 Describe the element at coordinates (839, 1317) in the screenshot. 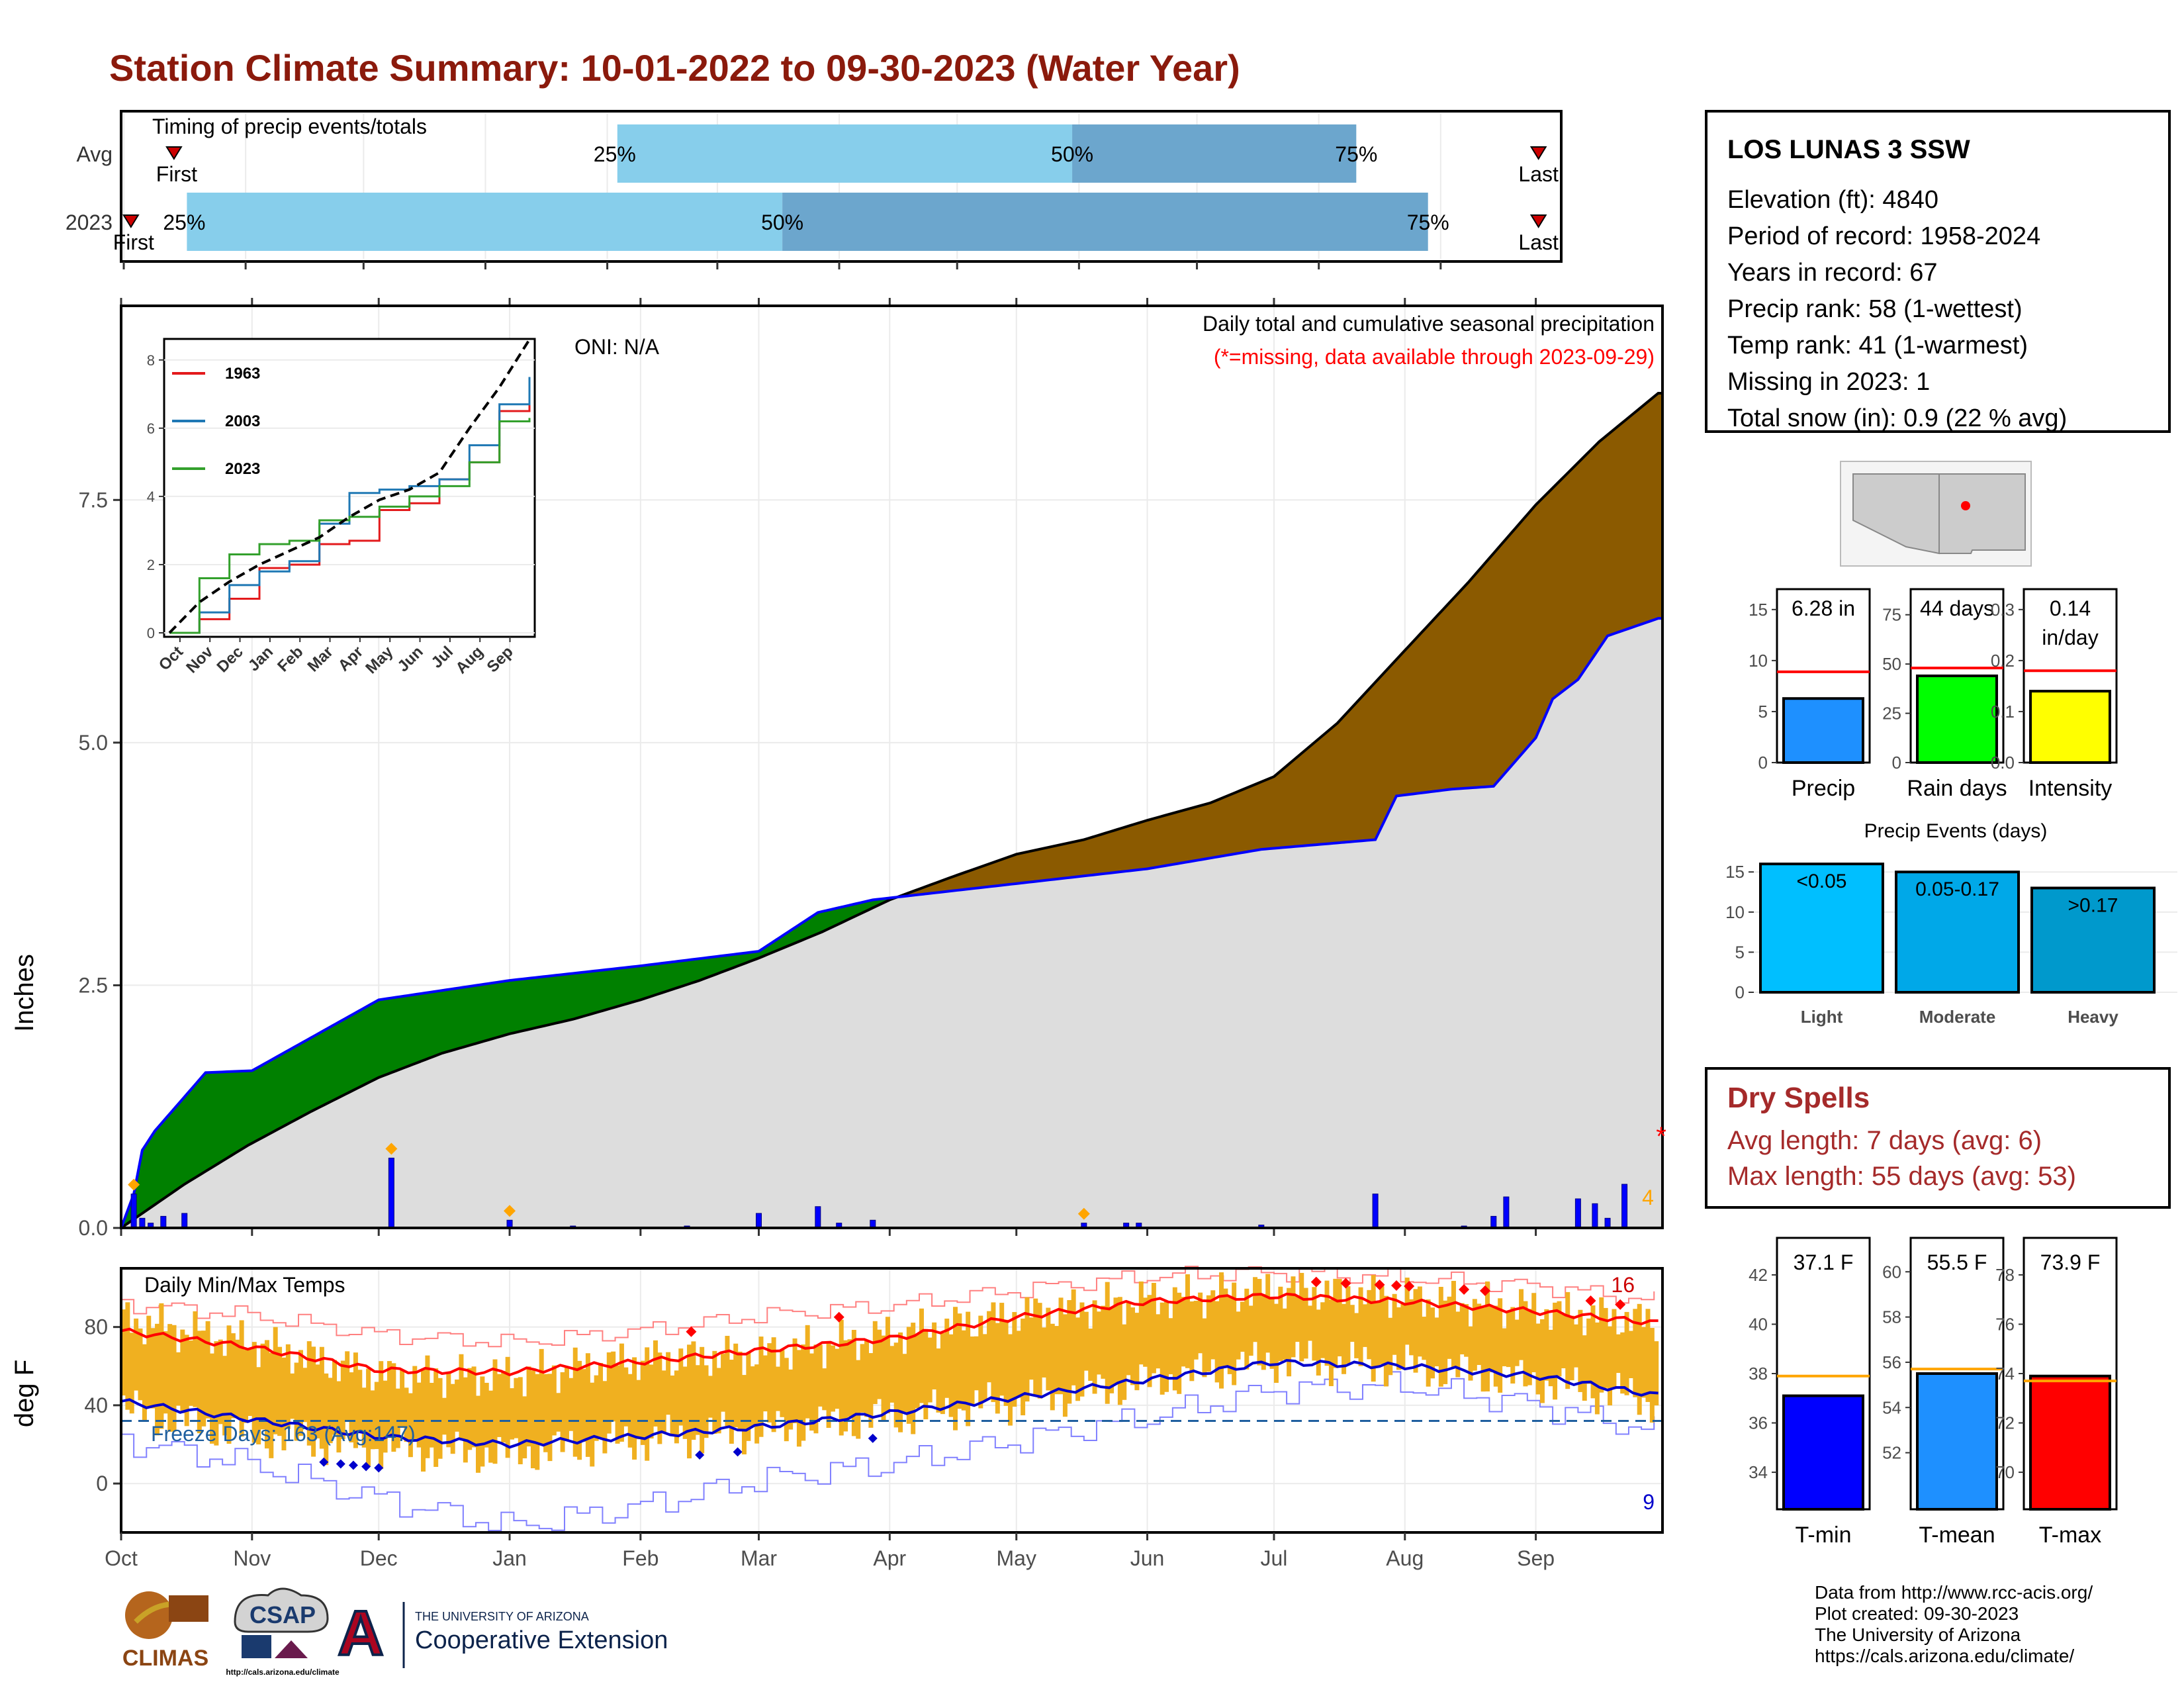

I see `record-high-marker` at that location.